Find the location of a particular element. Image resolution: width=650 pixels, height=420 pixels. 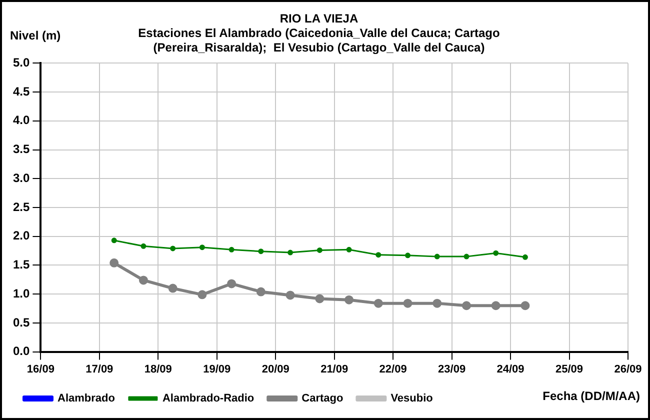

x-tick-label: 22/09 is located at coordinates (393, 369).